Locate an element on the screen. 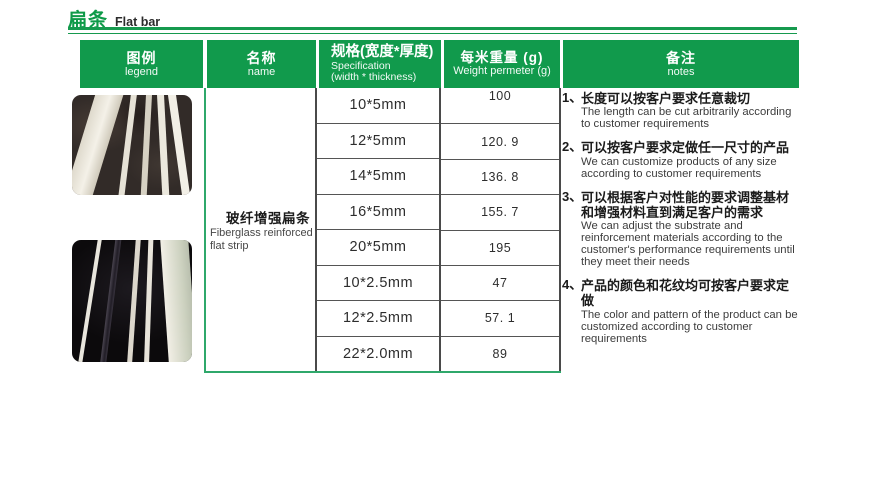 The width and height of the screenshot is (893, 481). spec-cell: 14*5mm is located at coordinates (378, 177).